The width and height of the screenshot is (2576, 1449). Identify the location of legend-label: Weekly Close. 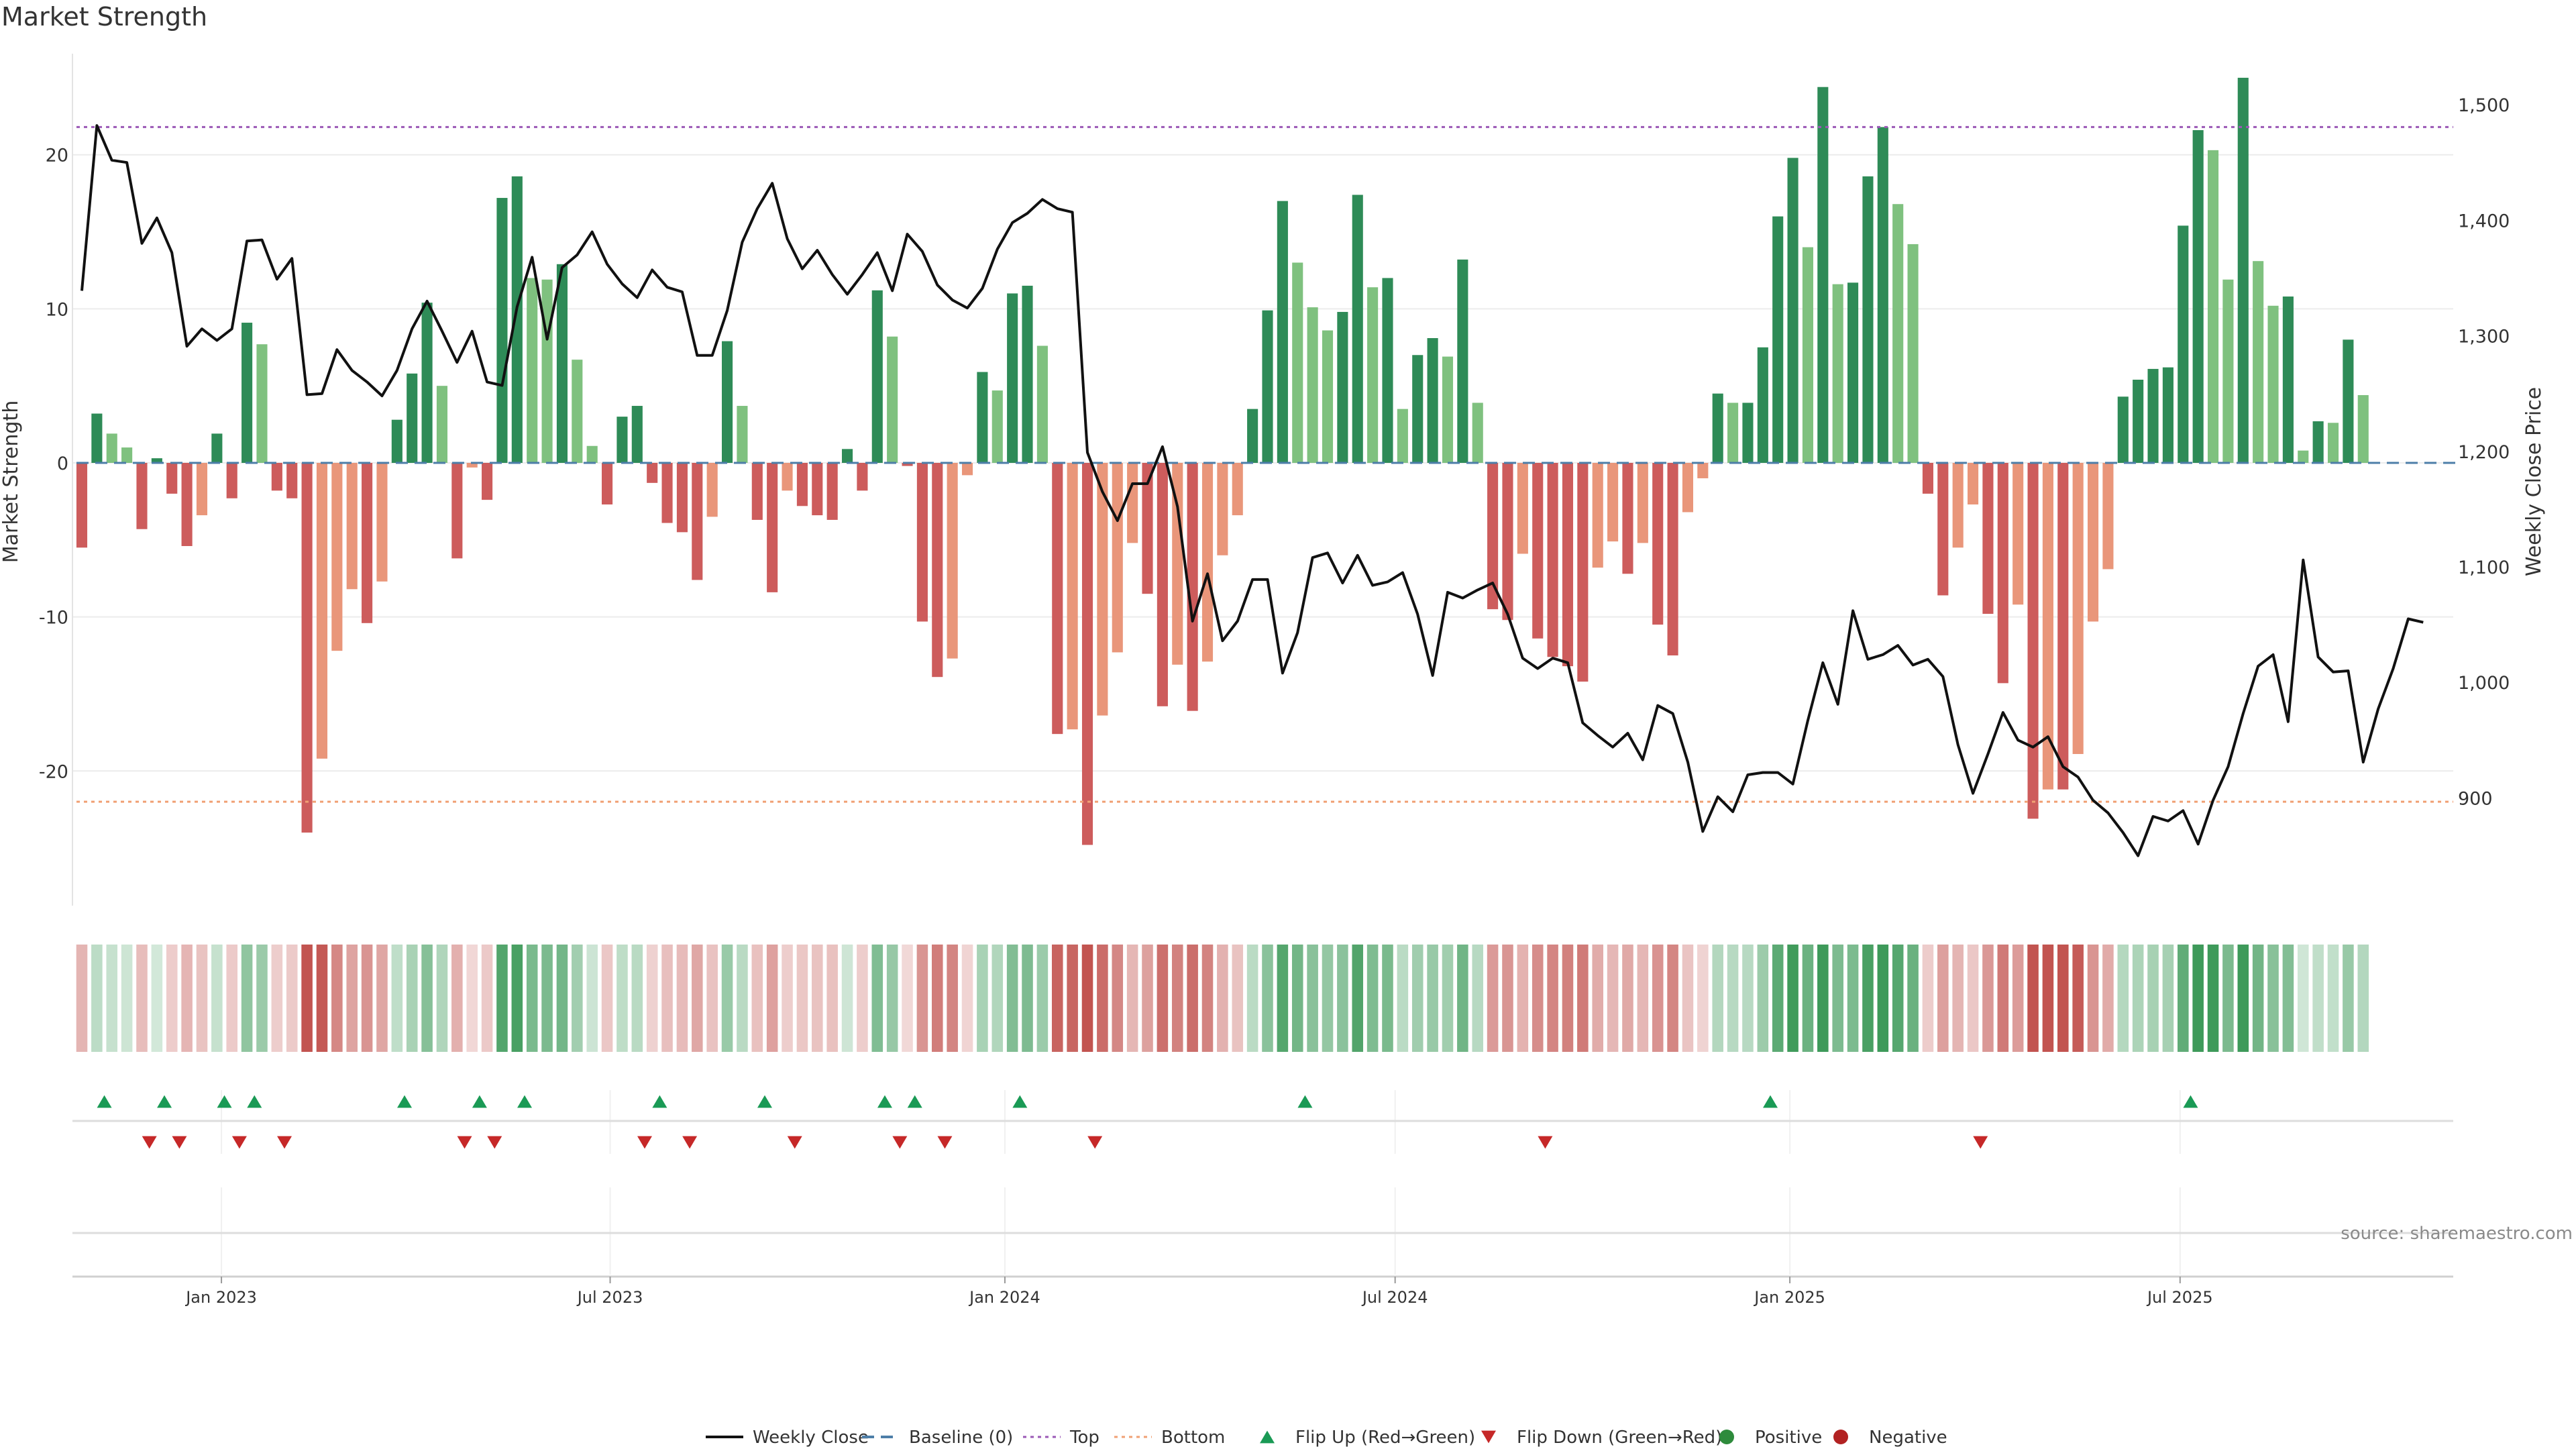
(811, 1438).